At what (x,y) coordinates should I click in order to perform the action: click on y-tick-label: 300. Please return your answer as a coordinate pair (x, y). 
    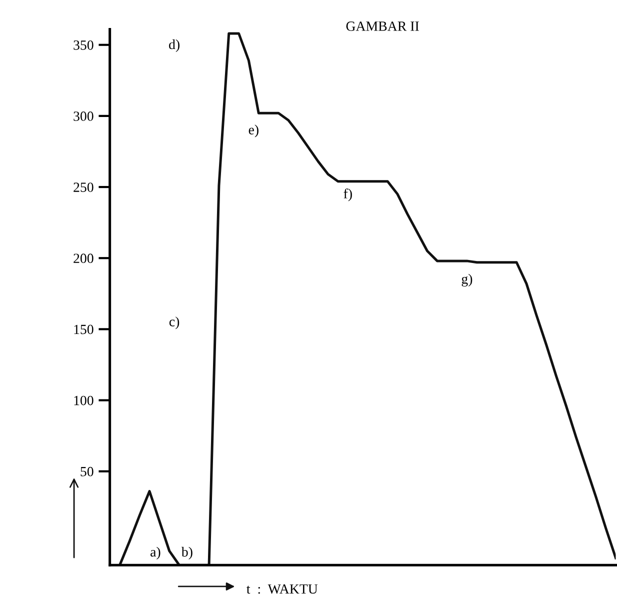
    Looking at the image, I should click on (84, 116).